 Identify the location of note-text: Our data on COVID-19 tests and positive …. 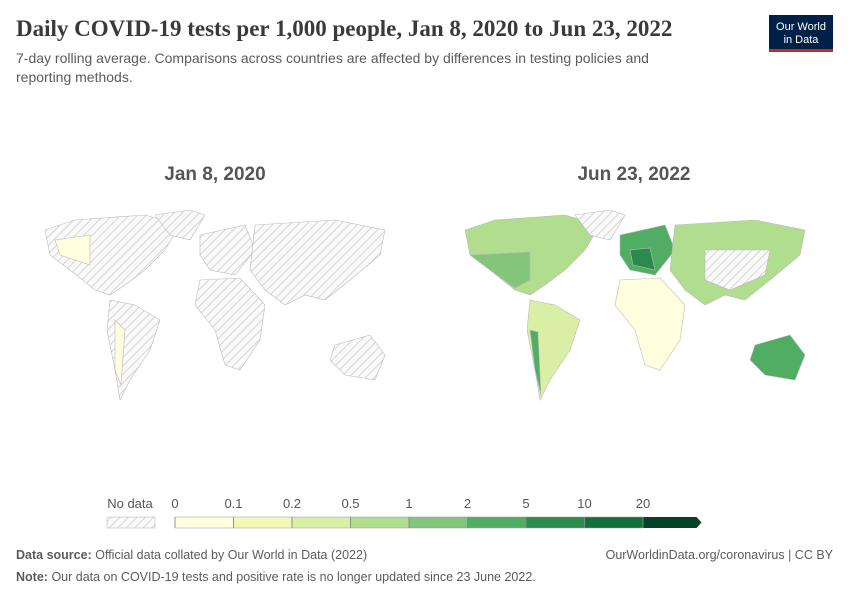
(293, 577).